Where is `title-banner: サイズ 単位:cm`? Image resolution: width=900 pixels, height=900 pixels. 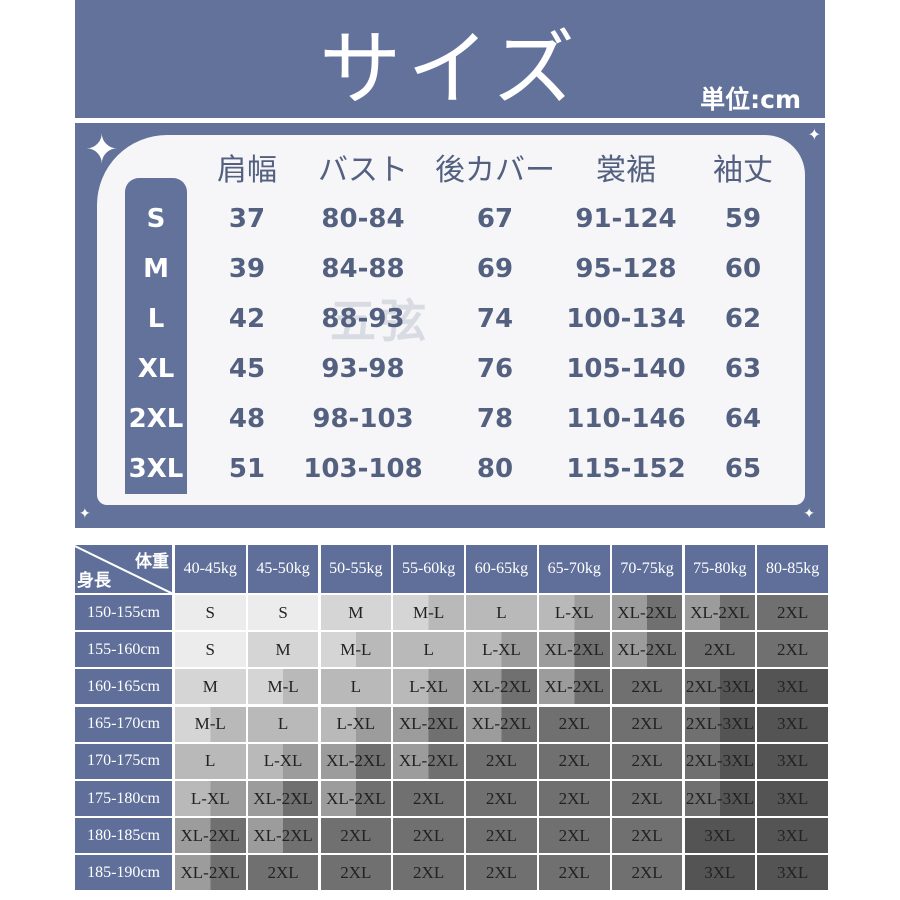 title-banner: サイズ 単位:cm is located at coordinates (450, 59).